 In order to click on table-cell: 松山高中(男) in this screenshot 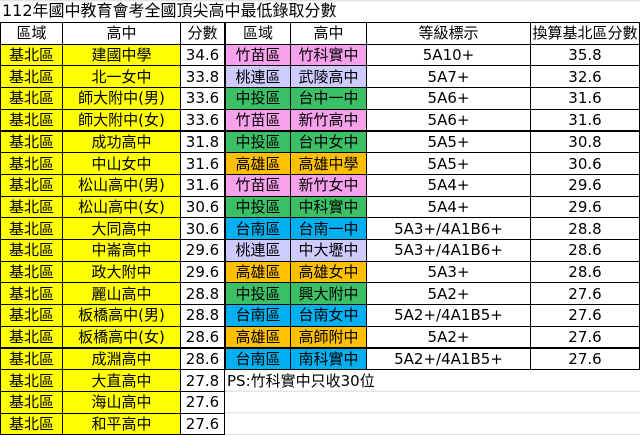, I will do `click(121, 185)`.